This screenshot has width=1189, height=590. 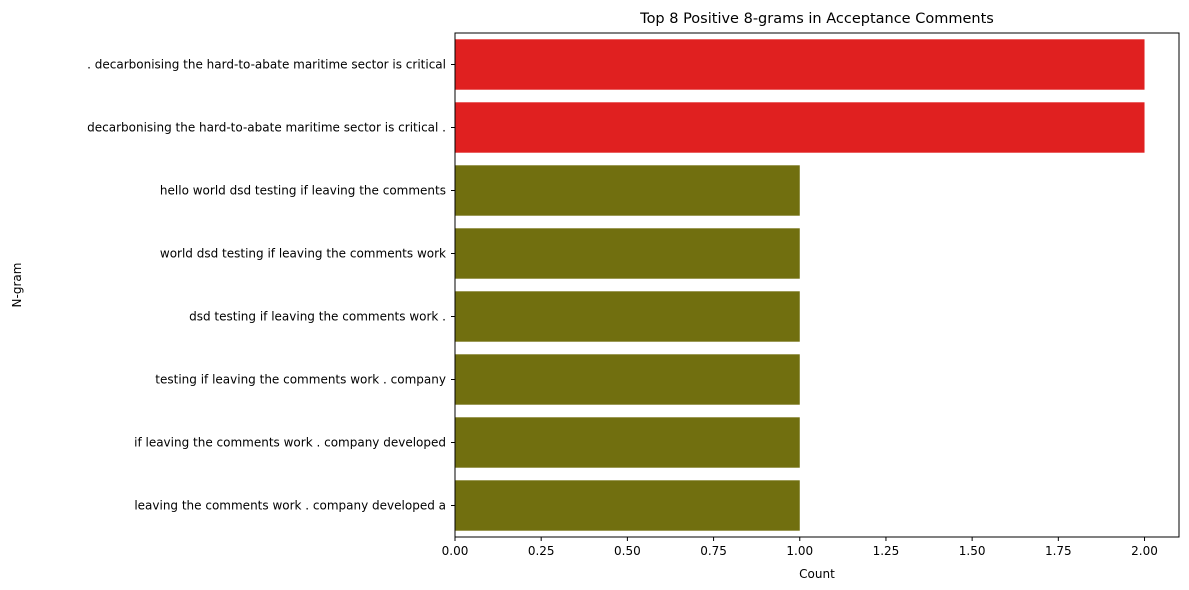 I want to click on x-axis-title: Count, so click(x=817, y=574).